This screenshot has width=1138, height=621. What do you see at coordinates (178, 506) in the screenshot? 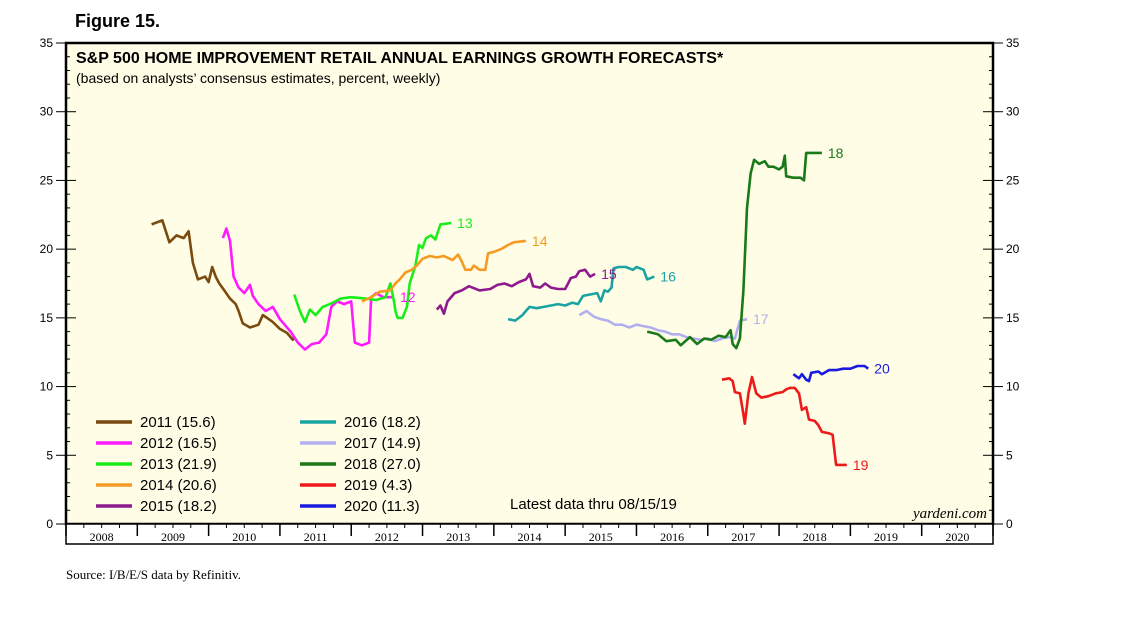
I see `legend-label: 2015 (18.2)` at bounding box center [178, 506].